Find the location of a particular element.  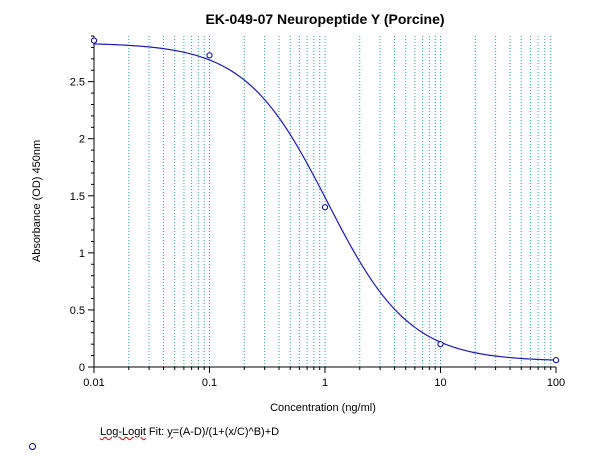

y-axis-label: Absorbance (OD) 450nm is located at coordinates (37, 201).